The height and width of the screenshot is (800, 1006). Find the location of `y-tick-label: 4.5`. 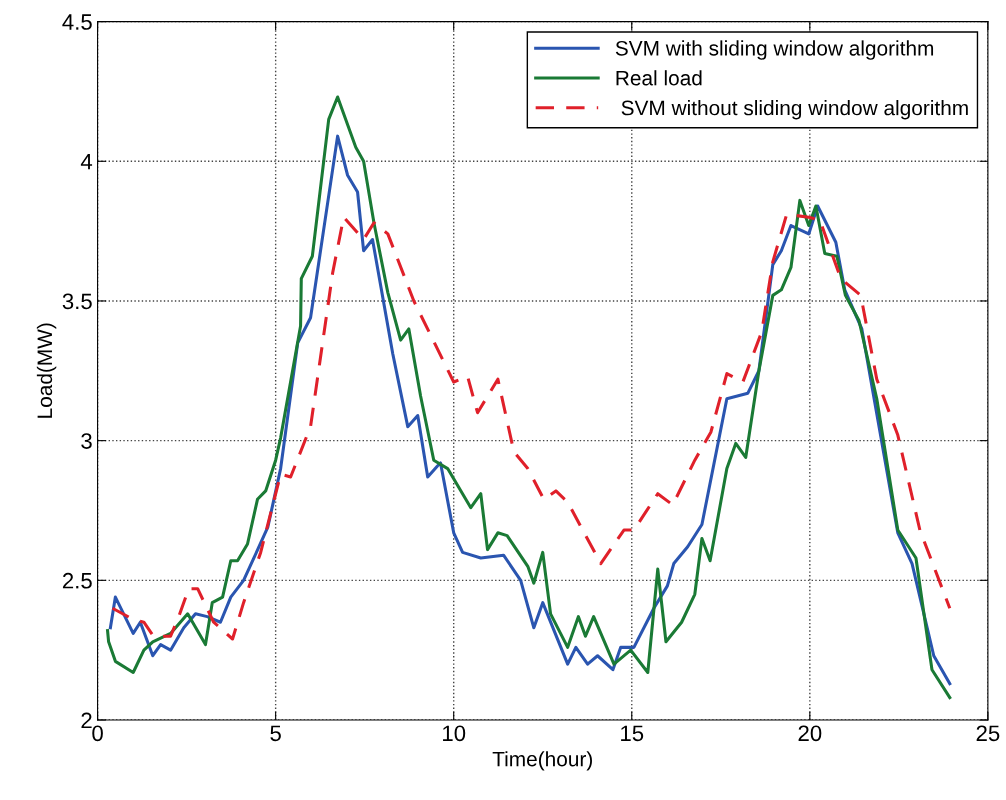

y-tick-label: 4.5 is located at coordinates (77, 22).